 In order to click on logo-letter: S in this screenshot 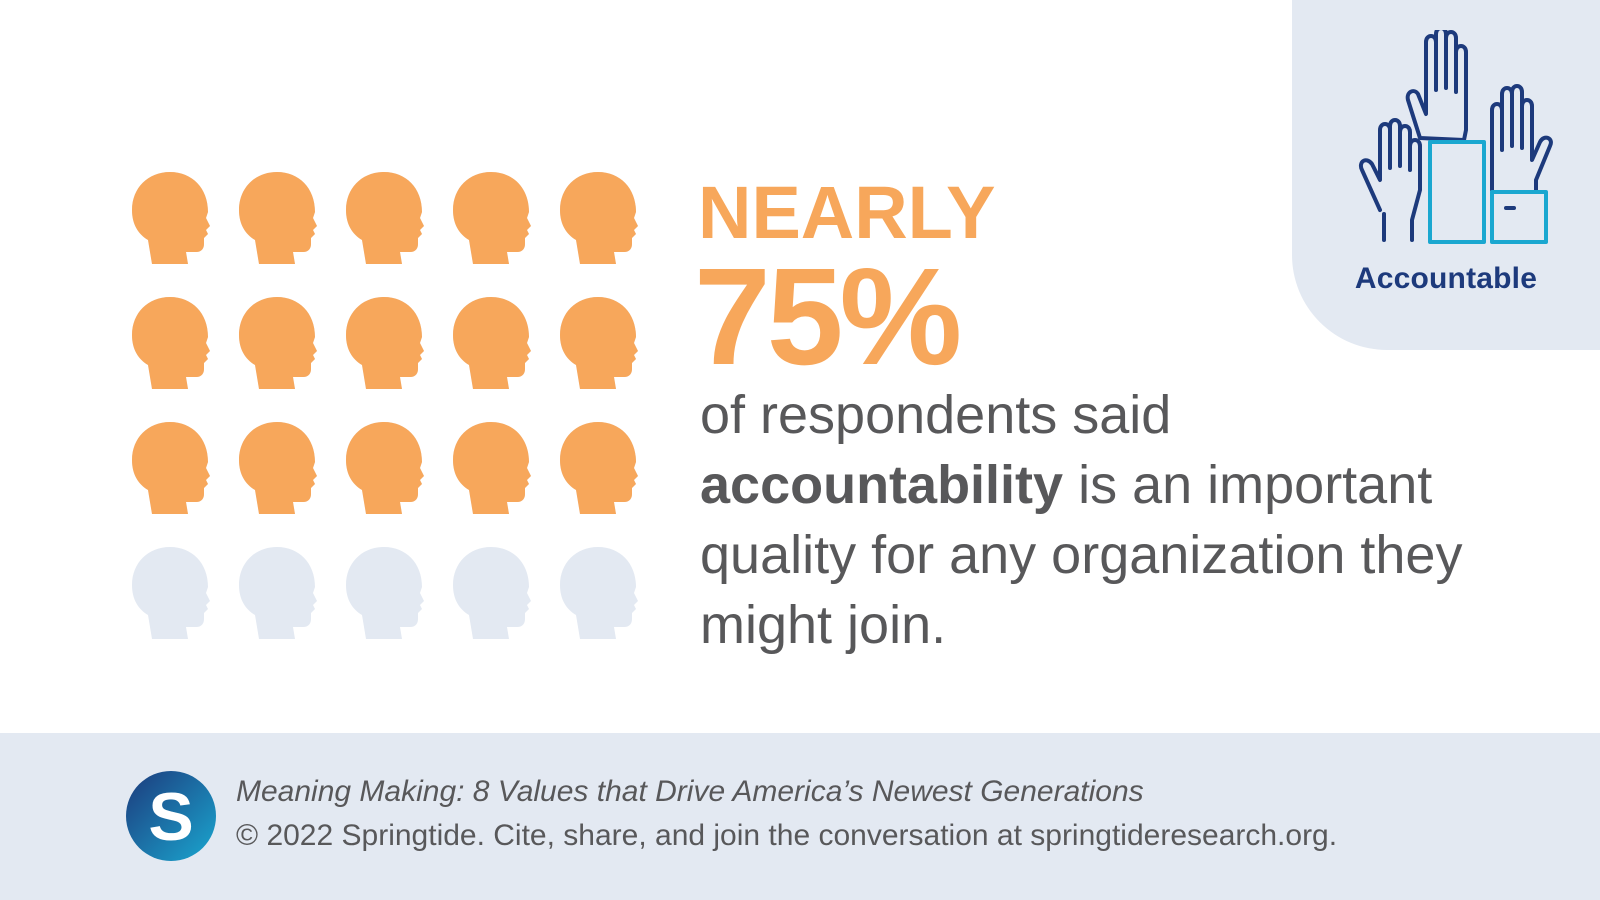, I will do `click(170, 817)`.